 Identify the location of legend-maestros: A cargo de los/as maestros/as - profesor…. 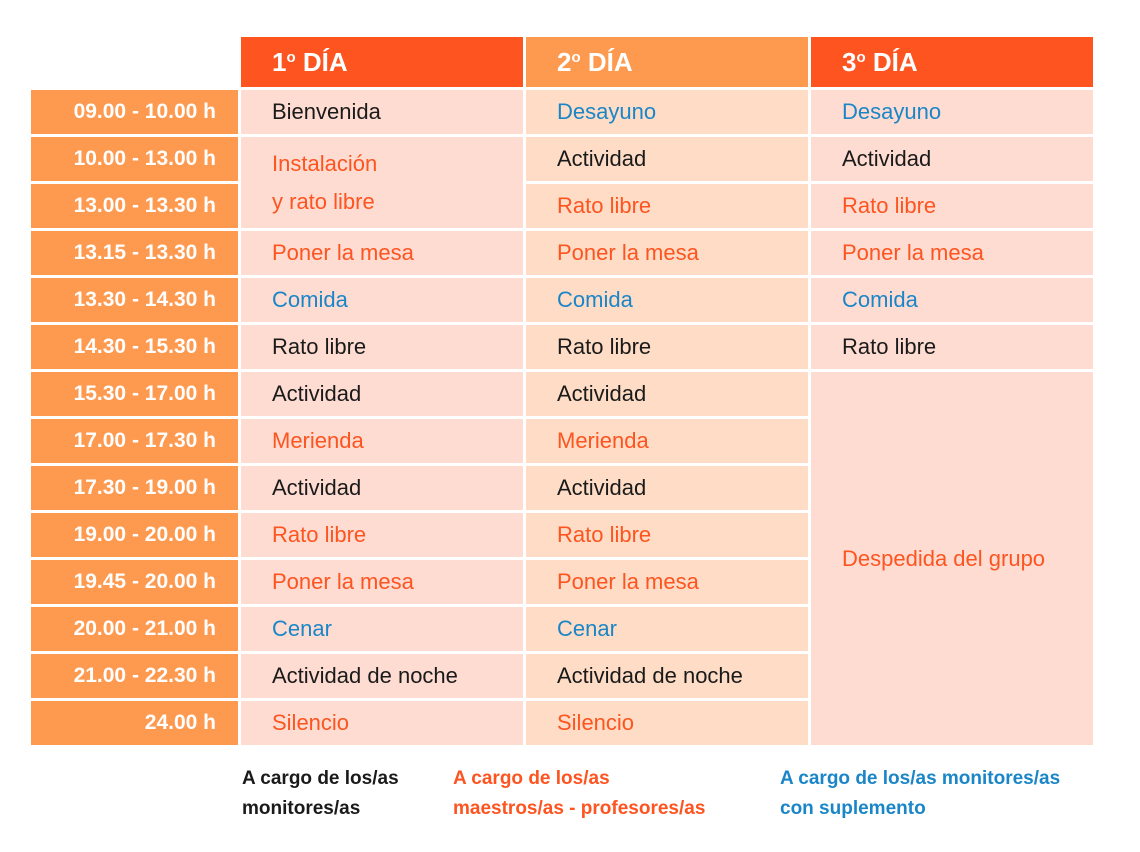
(579, 794).